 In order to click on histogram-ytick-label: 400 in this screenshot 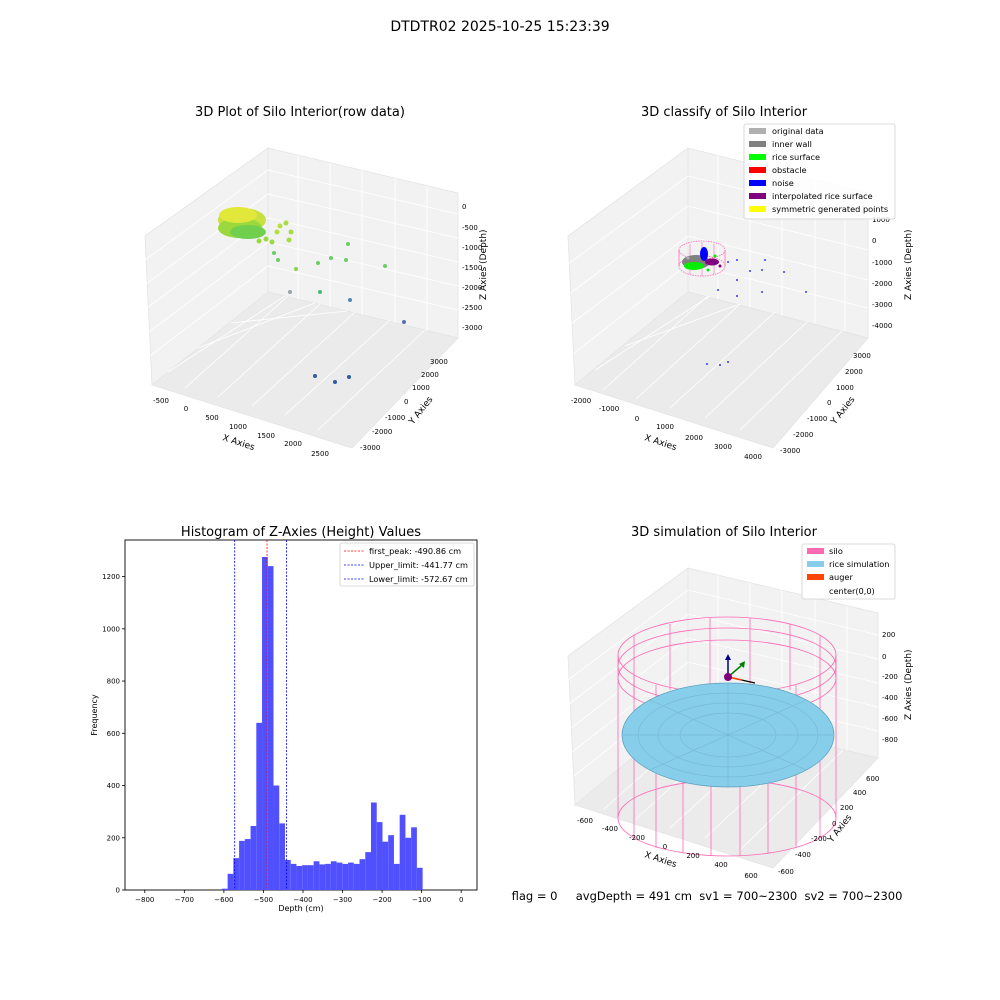, I will do `click(113, 786)`.